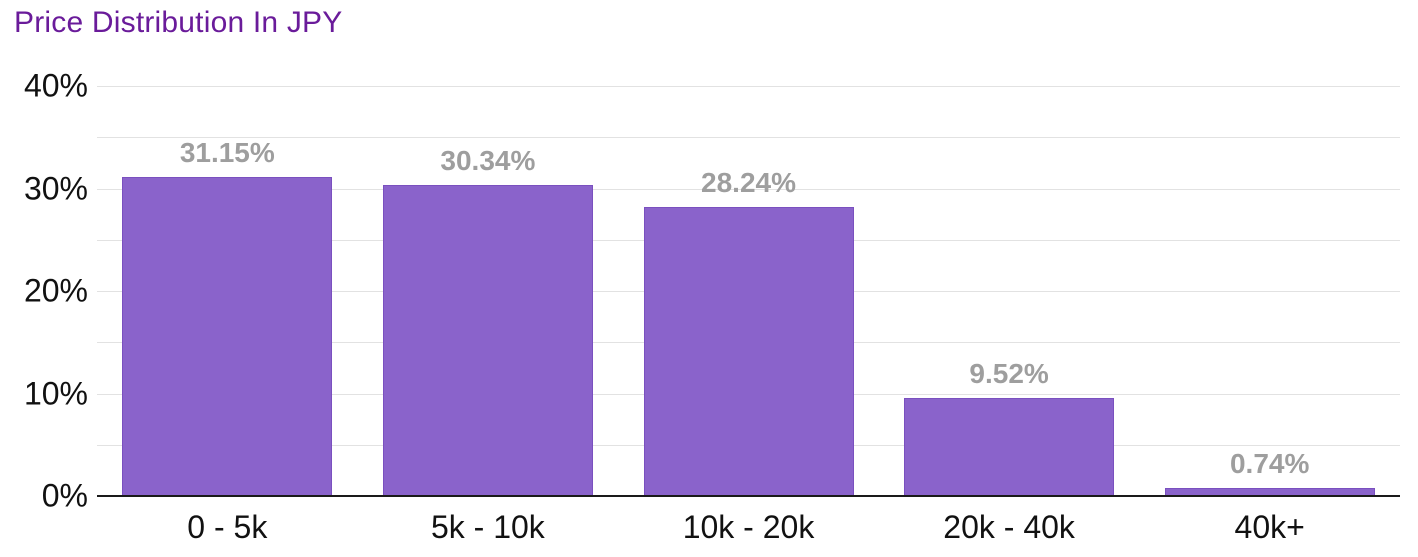 This screenshot has height=557, width=1418. I want to click on x-axis-category-label: 5k - 10k, so click(487, 527).